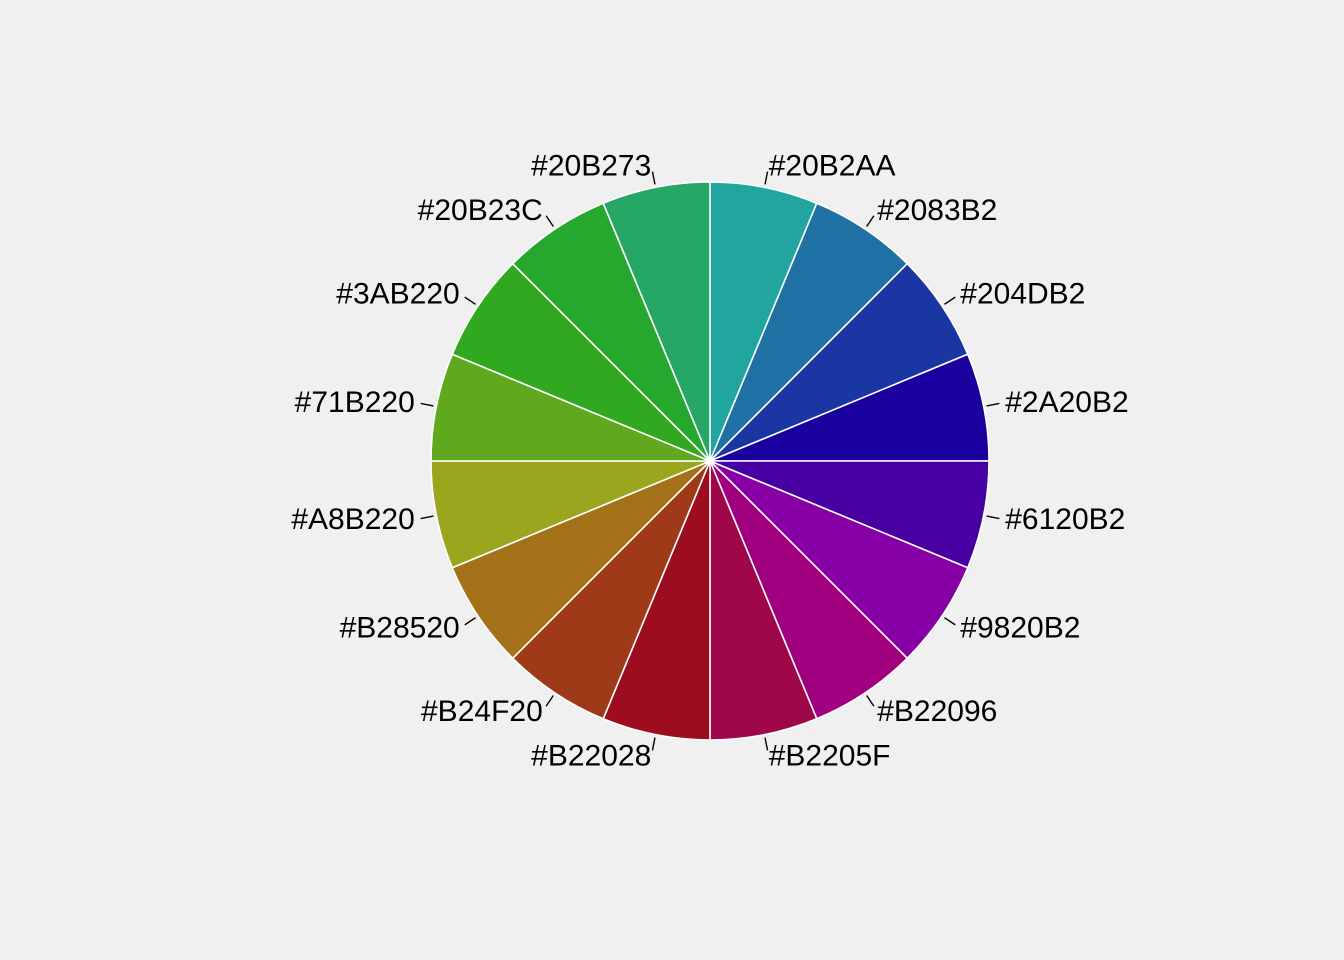 This screenshot has width=1344, height=960. I want to click on slice-label: #B28520, so click(400, 628).